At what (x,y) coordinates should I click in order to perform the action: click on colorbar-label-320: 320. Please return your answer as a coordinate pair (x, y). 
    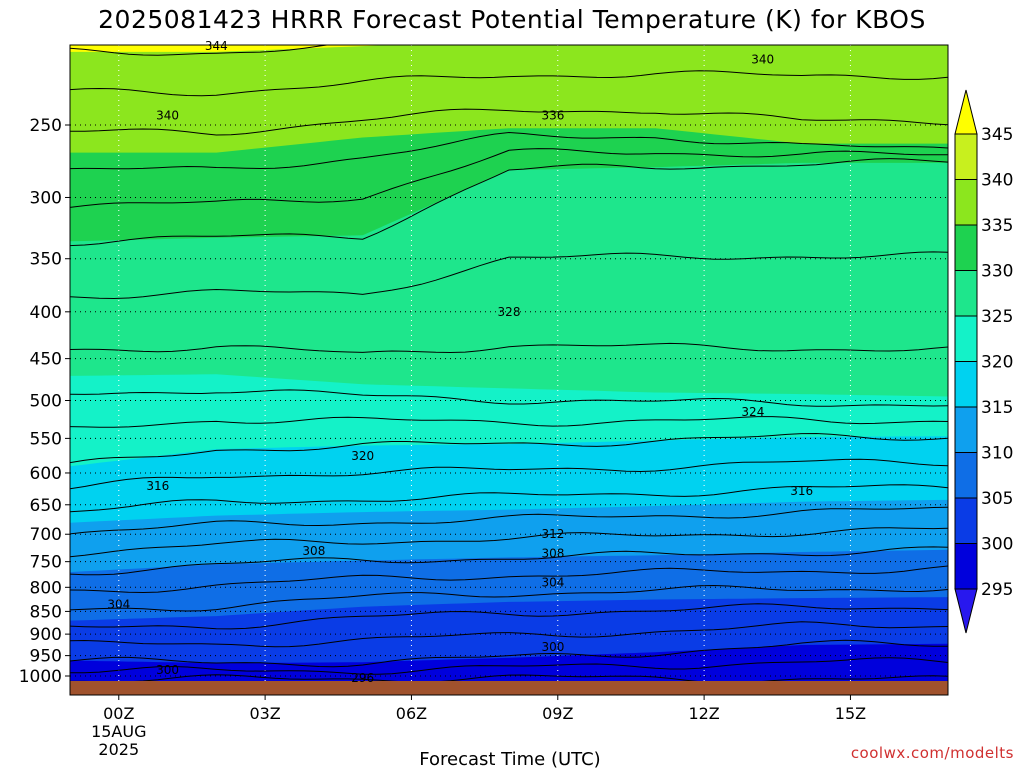
    Looking at the image, I should click on (997, 363).